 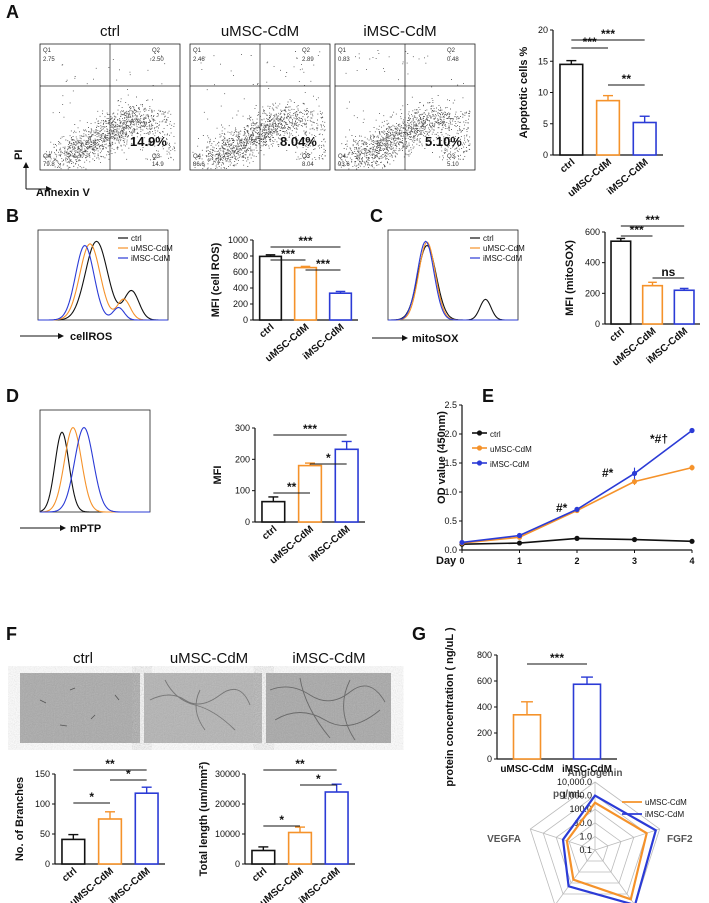 I want to click on micrograph-umsc, so click(x=203, y=708).